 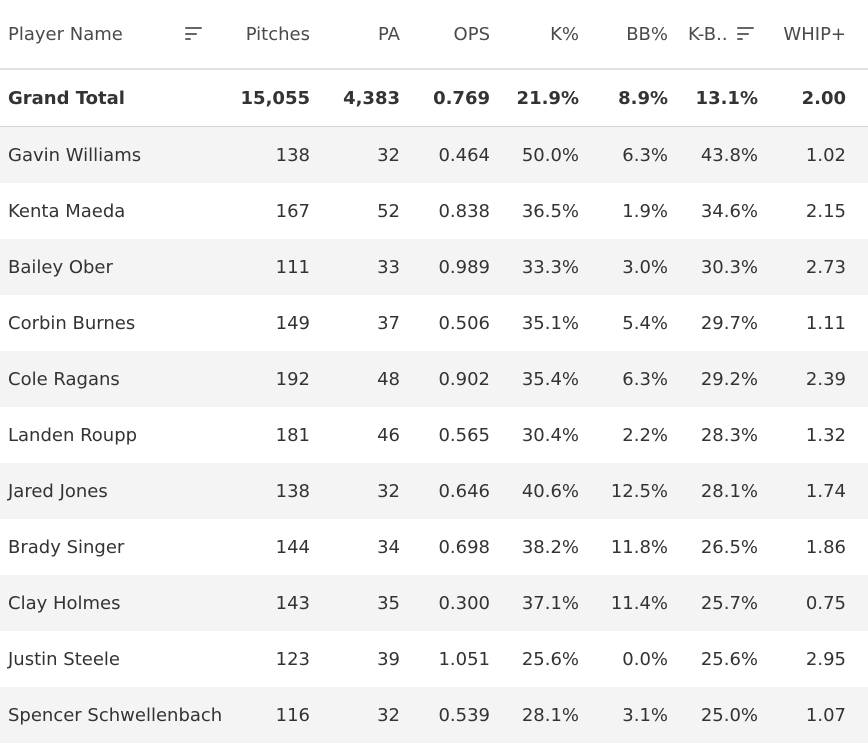 I want to click on table-row: Jared Jones 138 32 0.646 40.6% 12.5% 28.1% 1.74, so click(x=434, y=491).